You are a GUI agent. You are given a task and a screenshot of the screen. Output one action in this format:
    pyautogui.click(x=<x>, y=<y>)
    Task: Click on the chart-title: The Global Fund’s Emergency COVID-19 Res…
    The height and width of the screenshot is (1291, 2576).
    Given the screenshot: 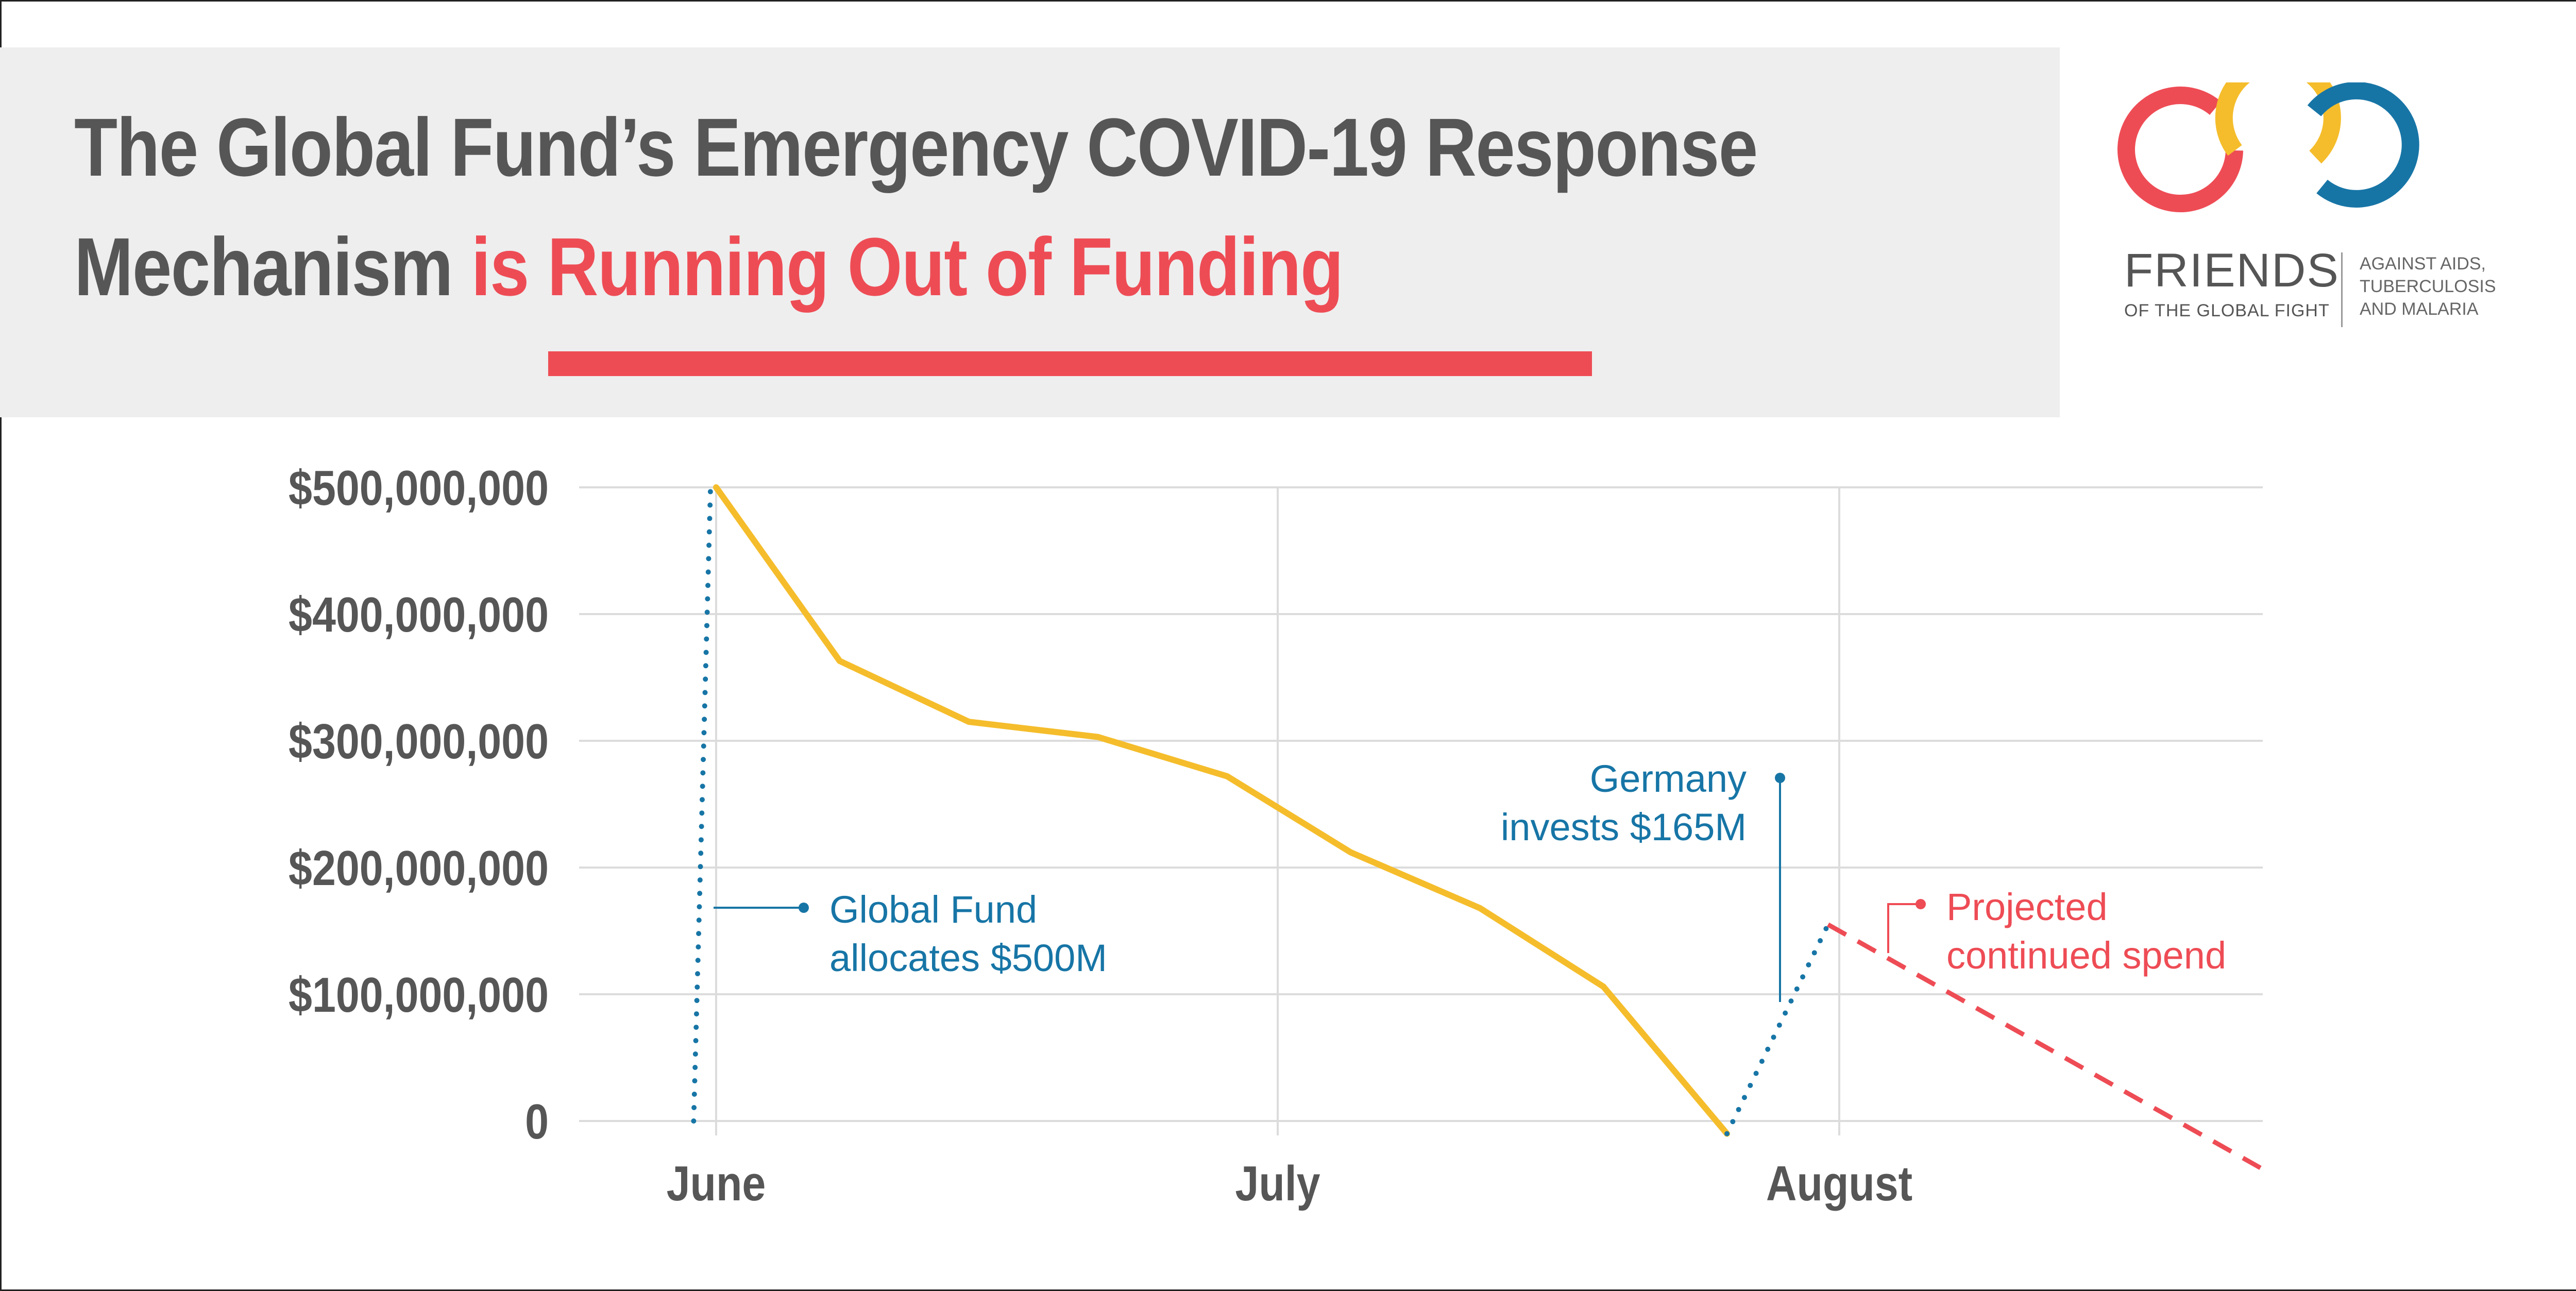 What is the action you would take?
    pyautogui.click(x=916, y=208)
    